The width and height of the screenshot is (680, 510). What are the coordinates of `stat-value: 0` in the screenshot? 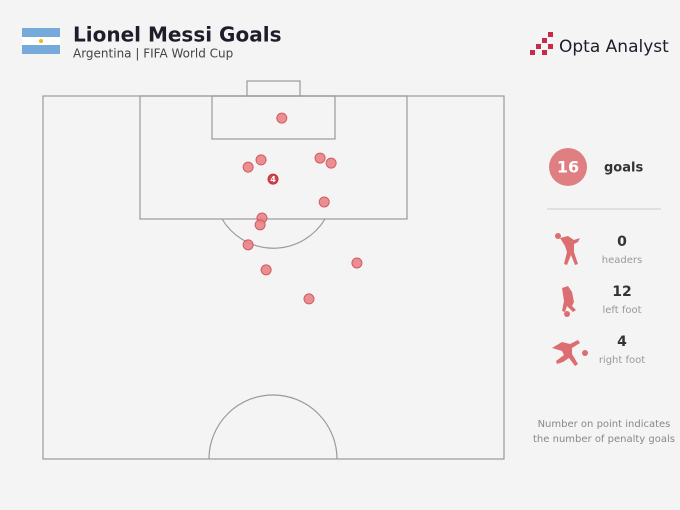 It's located at (622, 242).